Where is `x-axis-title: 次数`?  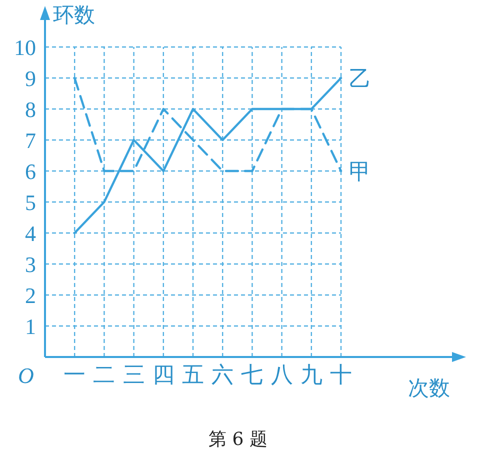
x-axis-title: 次数 is located at coordinates (429, 388).